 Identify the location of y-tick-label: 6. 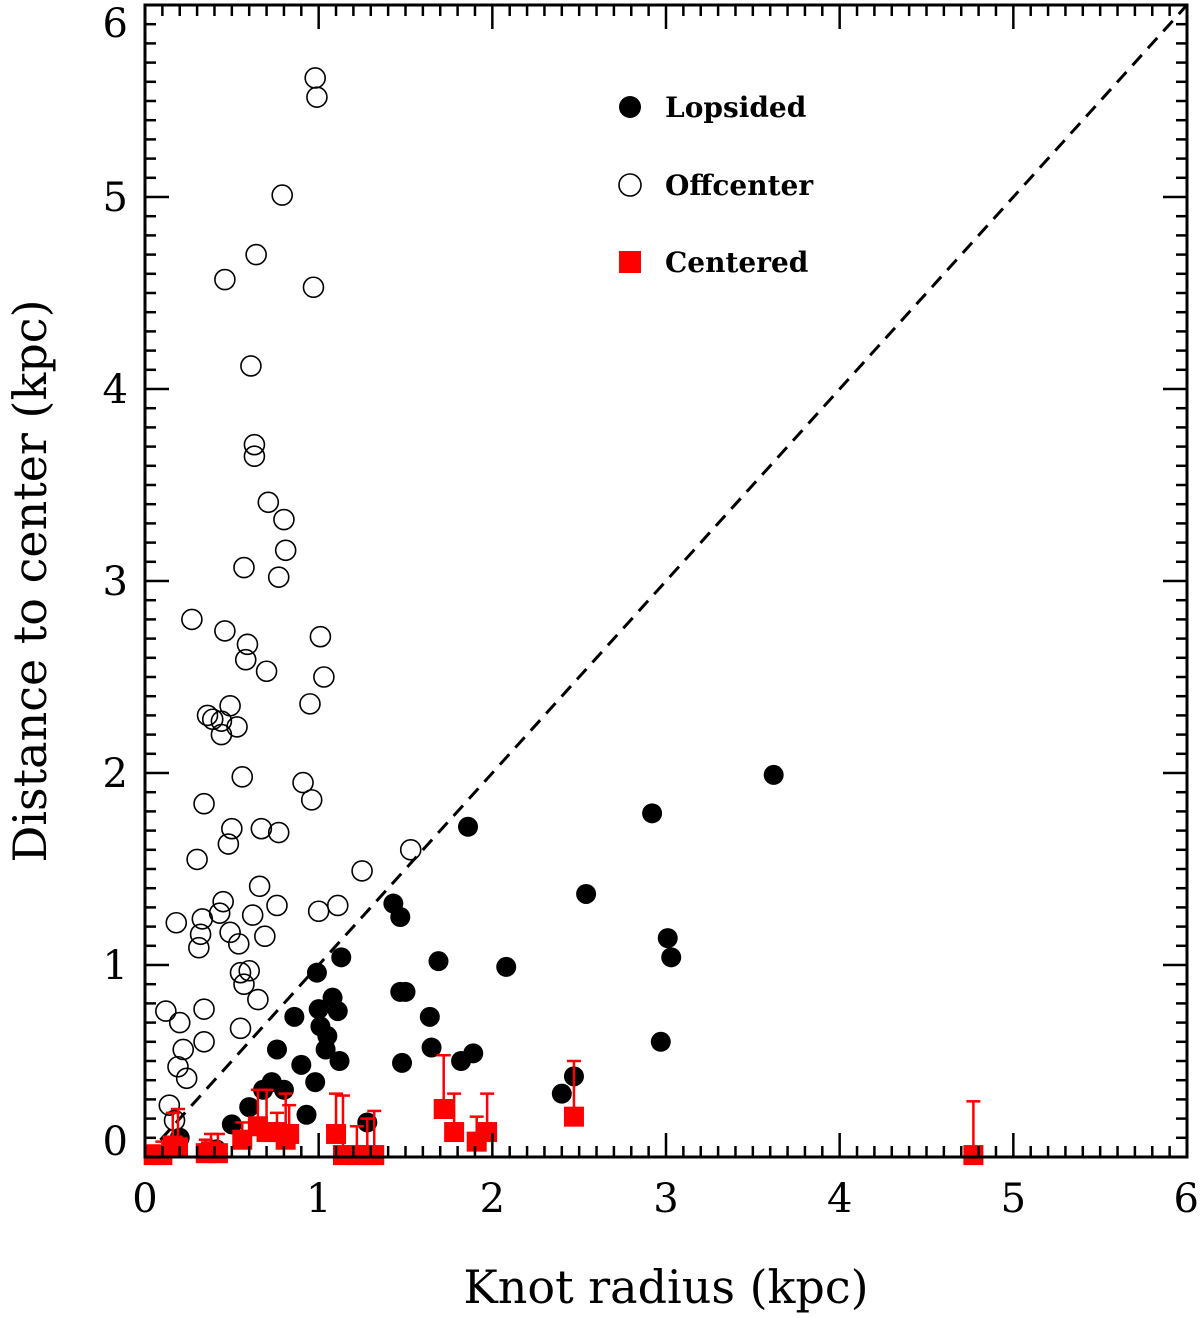
(115, 24).